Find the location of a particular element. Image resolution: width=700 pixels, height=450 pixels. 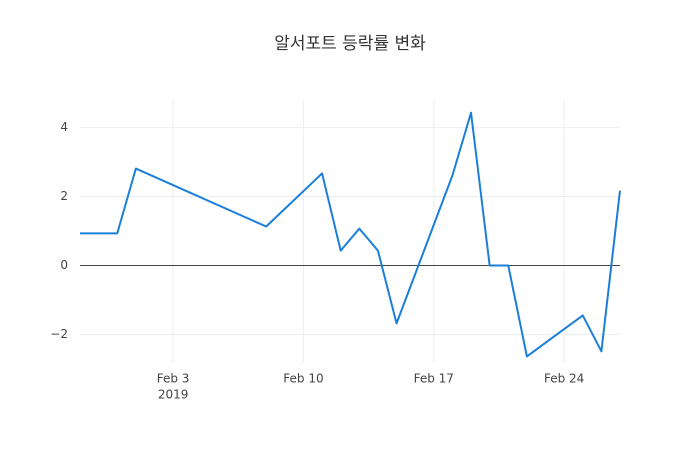

y-tick-label: 0 is located at coordinates (64, 265).